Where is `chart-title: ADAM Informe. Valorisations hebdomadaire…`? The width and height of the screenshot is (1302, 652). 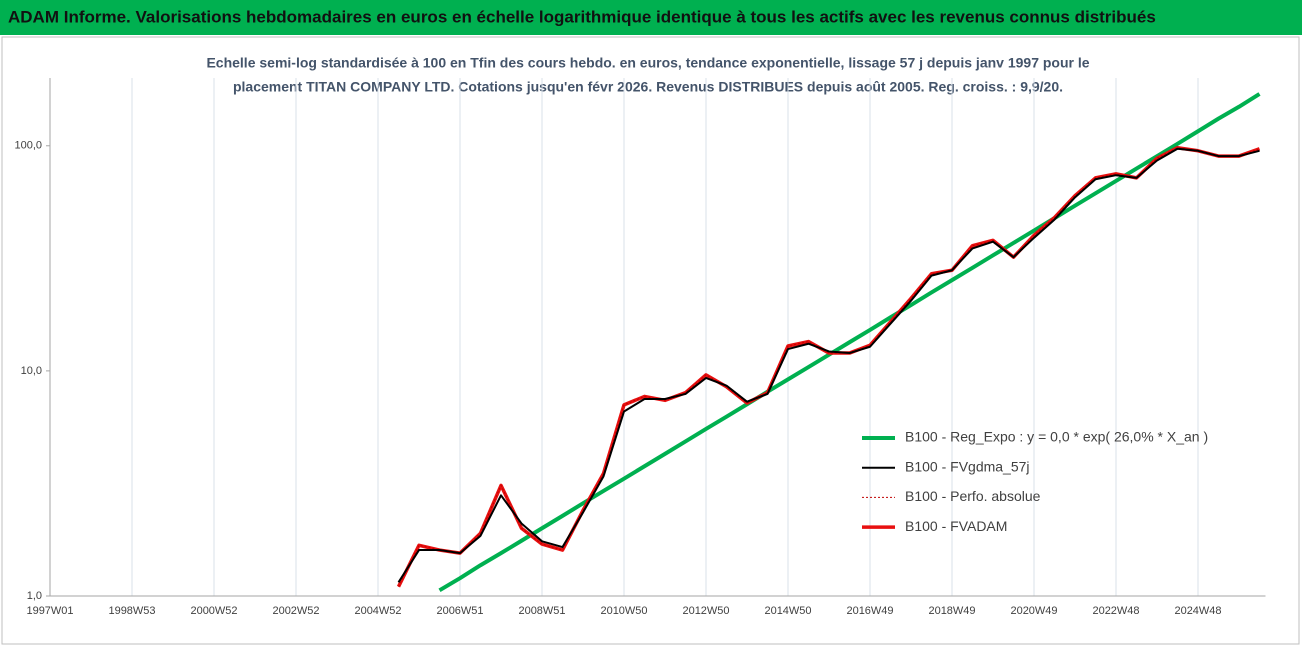 chart-title: ADAM Informe. Valorisations hebdomadaire… is located at coordinates (582, 16).